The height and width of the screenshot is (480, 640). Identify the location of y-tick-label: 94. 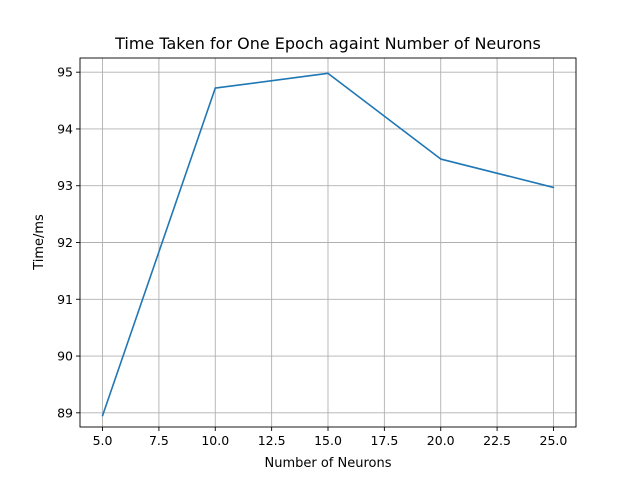
(65, 128).